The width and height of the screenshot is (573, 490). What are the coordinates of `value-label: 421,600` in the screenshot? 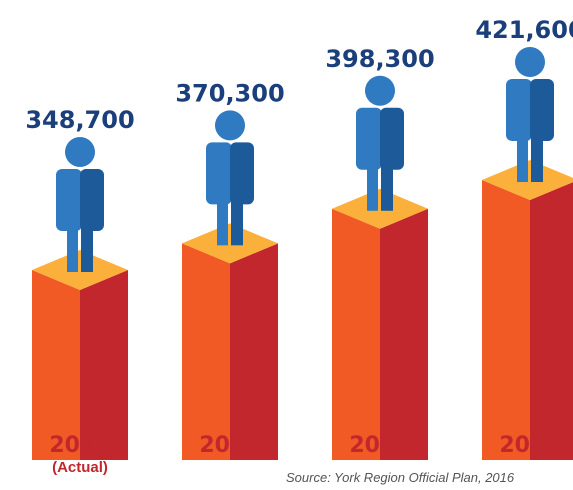 It's located at (524, 30).